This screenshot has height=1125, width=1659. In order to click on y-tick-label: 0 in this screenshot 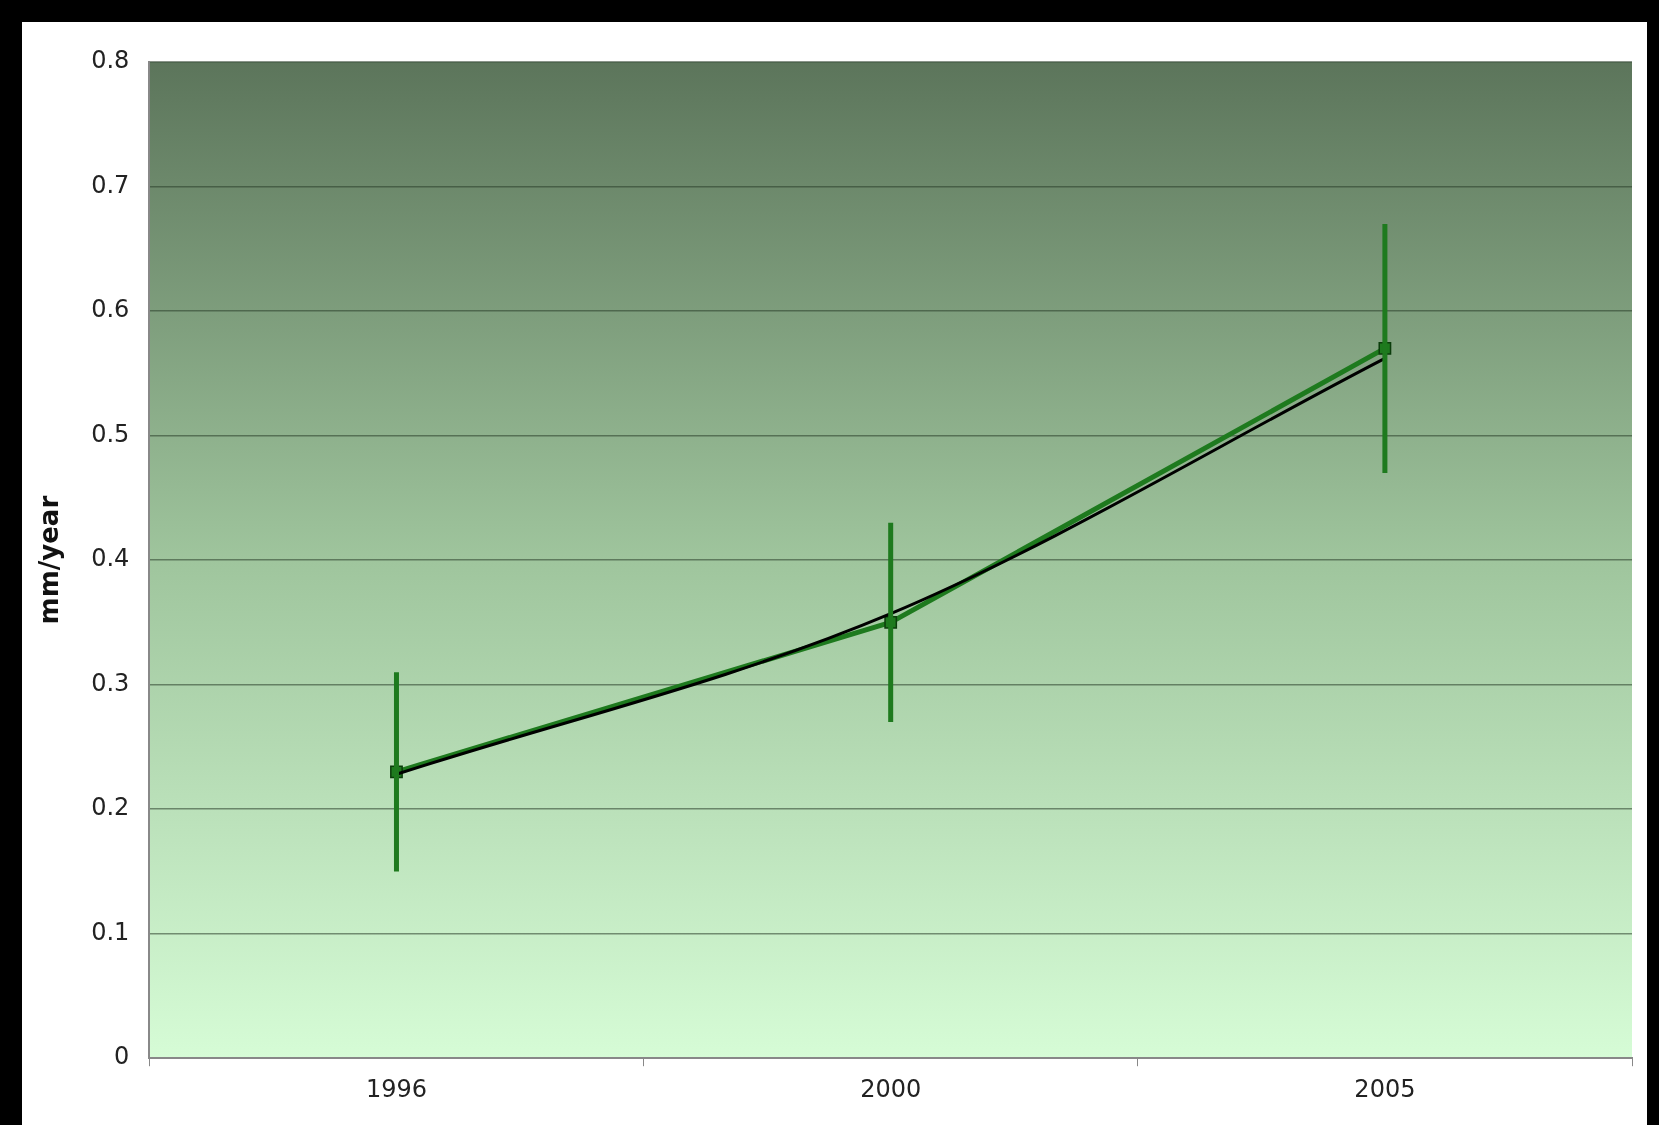, I will do `click(122, 1056)`.